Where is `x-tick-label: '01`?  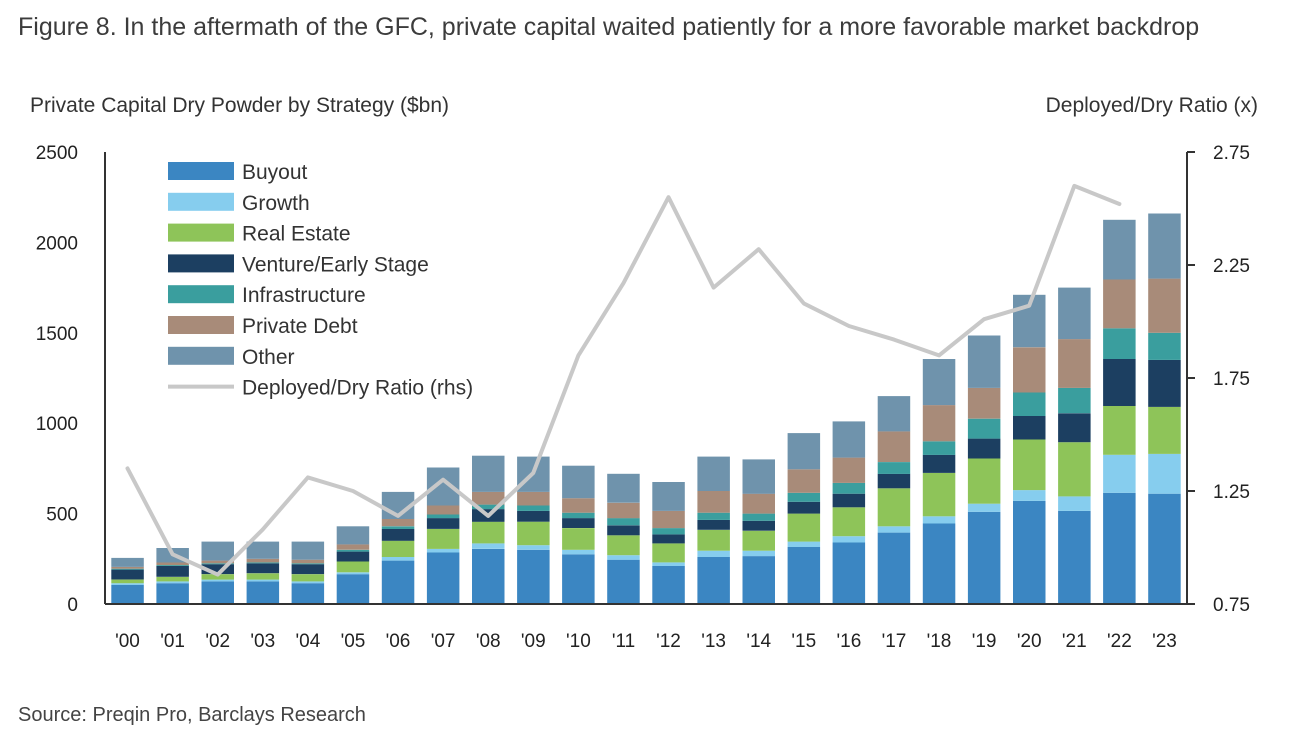 x-tick-label: '01 is located at coordinates (172, 641).